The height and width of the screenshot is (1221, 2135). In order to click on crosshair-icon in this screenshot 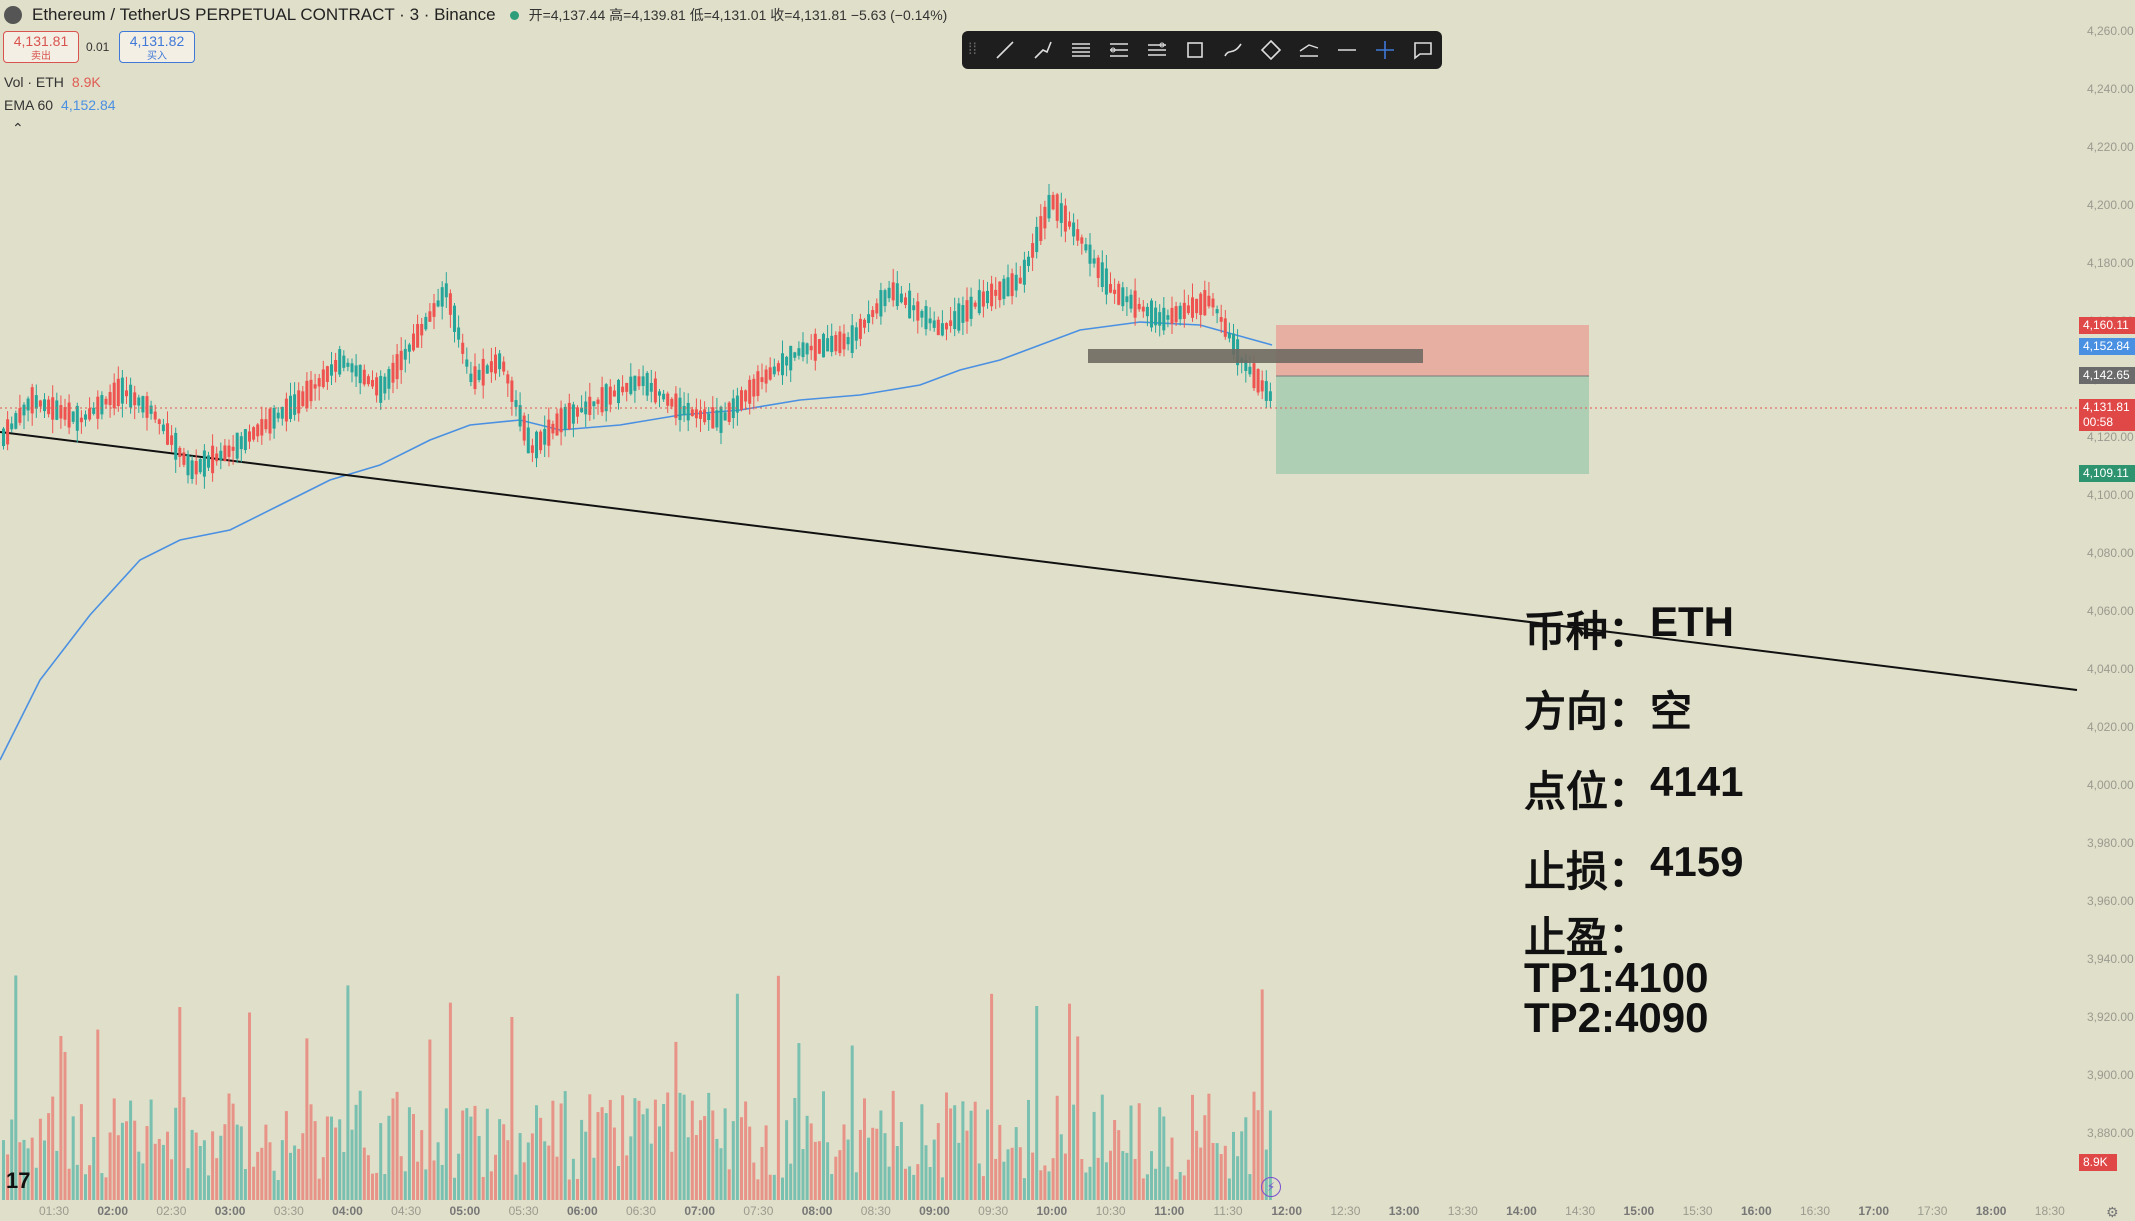, I will do `click(1385, 50)`.